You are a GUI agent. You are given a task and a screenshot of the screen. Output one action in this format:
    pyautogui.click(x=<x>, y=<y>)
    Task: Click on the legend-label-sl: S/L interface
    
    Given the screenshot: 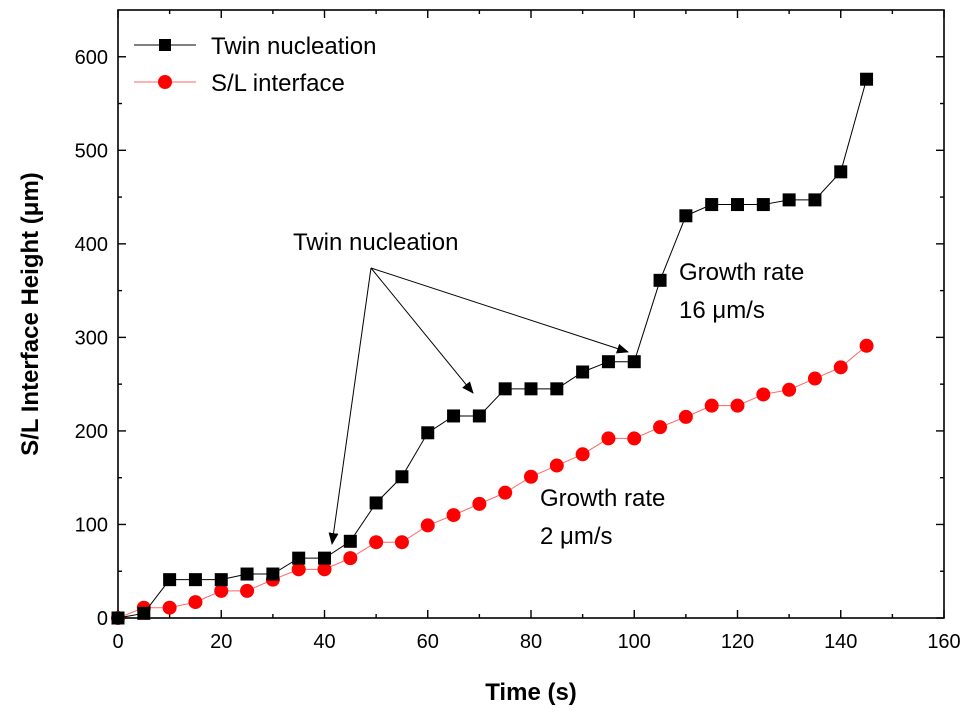 What is the action you would take?
    pyautogui.click(x=278, y=83)
    